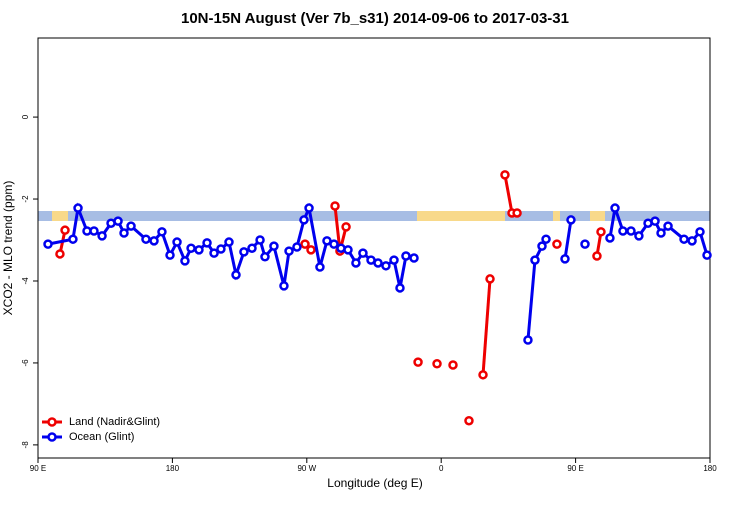  I want to click on x-tick-label: 90 W, so click(306, 468).